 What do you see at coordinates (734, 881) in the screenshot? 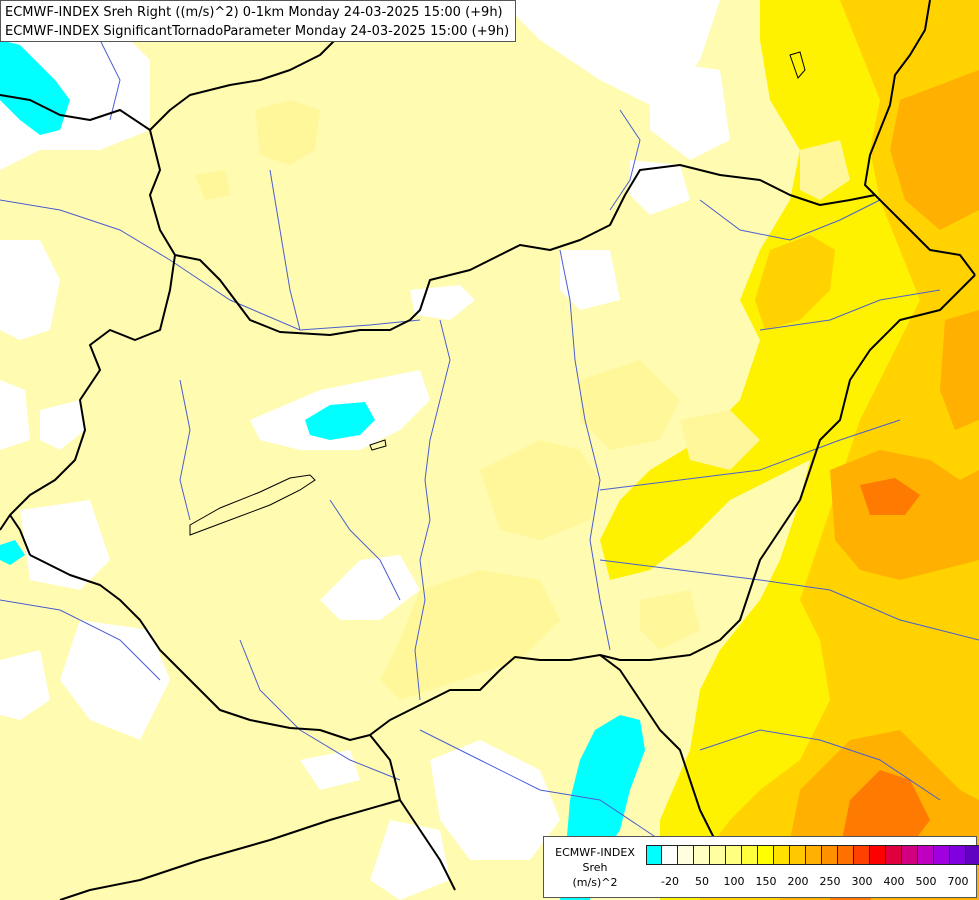
I see `legend-tick-label: 100` at bounding box center [734, 881].